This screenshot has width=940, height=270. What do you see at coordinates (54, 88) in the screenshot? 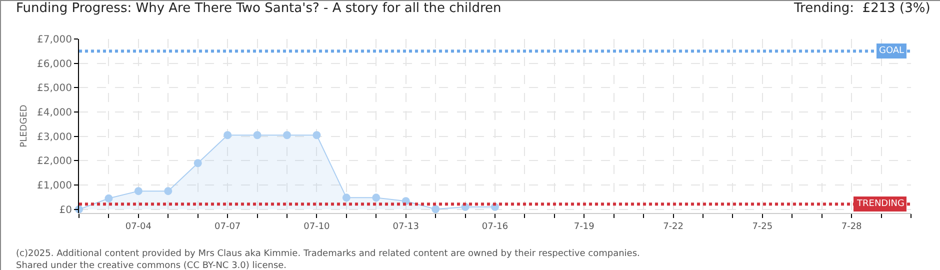
I see `y-tick-label: £5,000` at bounding box center [54, 88].